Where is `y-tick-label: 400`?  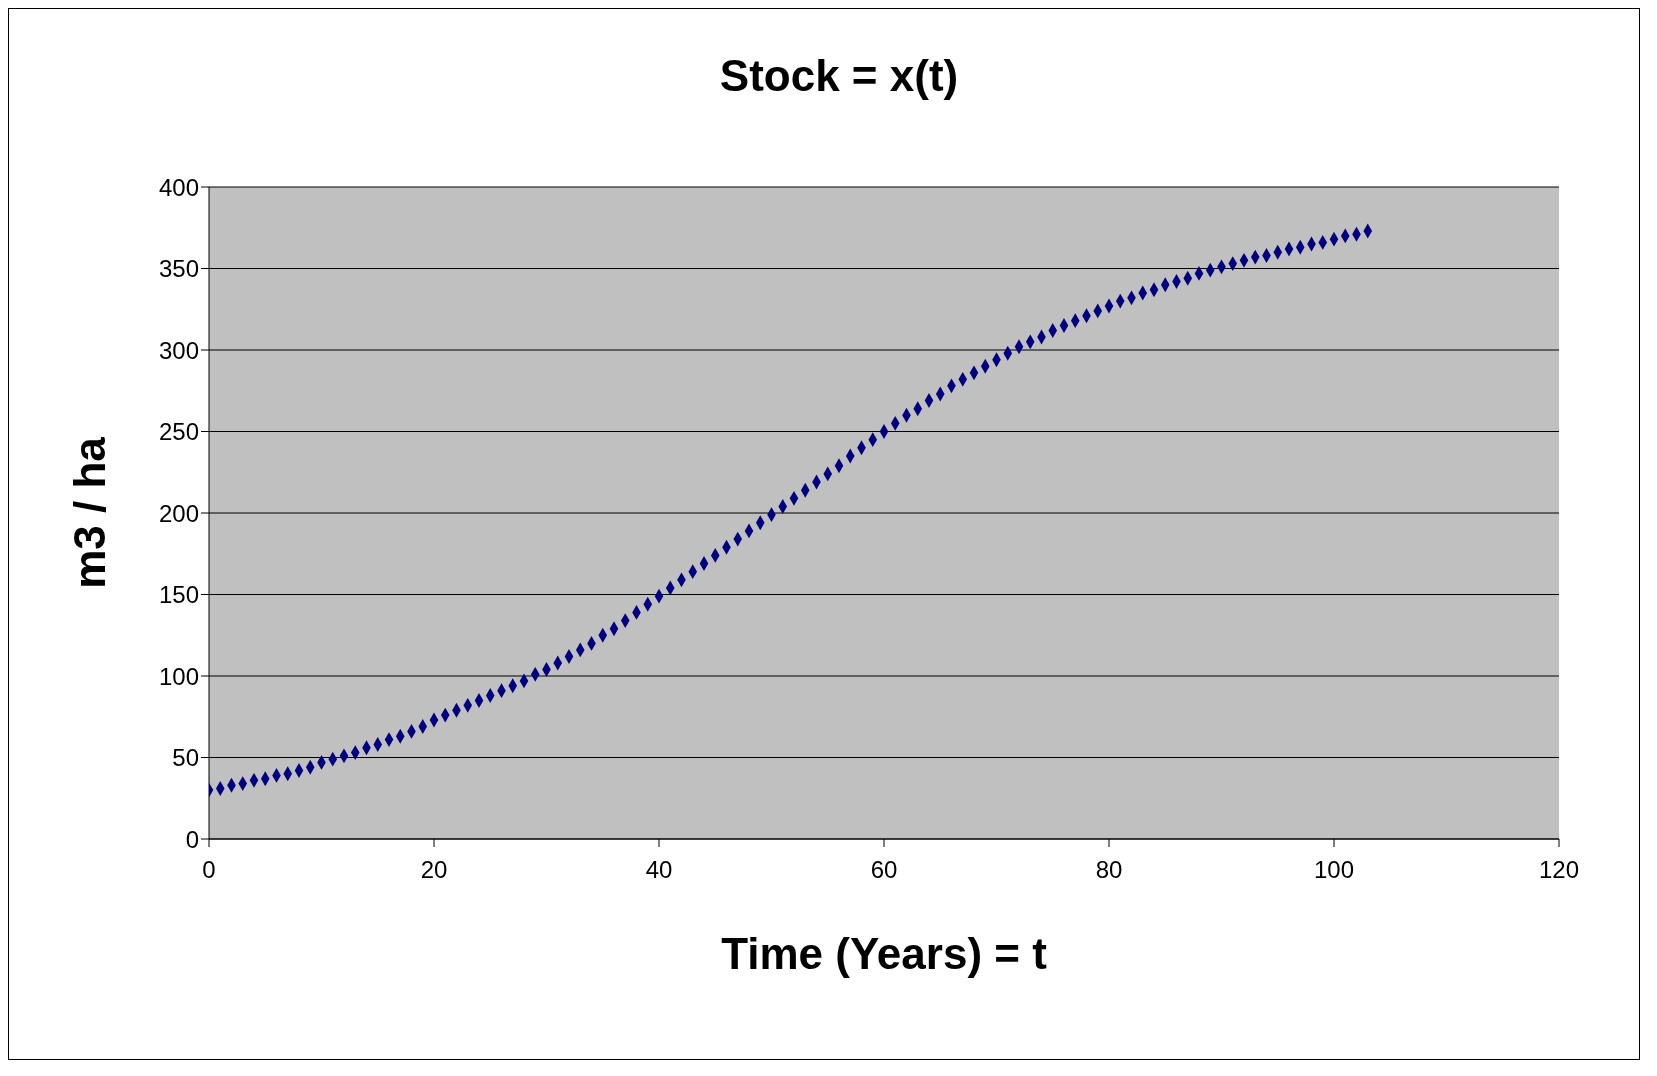 y-tick-label: 400 is located at coordinates (178, 187).